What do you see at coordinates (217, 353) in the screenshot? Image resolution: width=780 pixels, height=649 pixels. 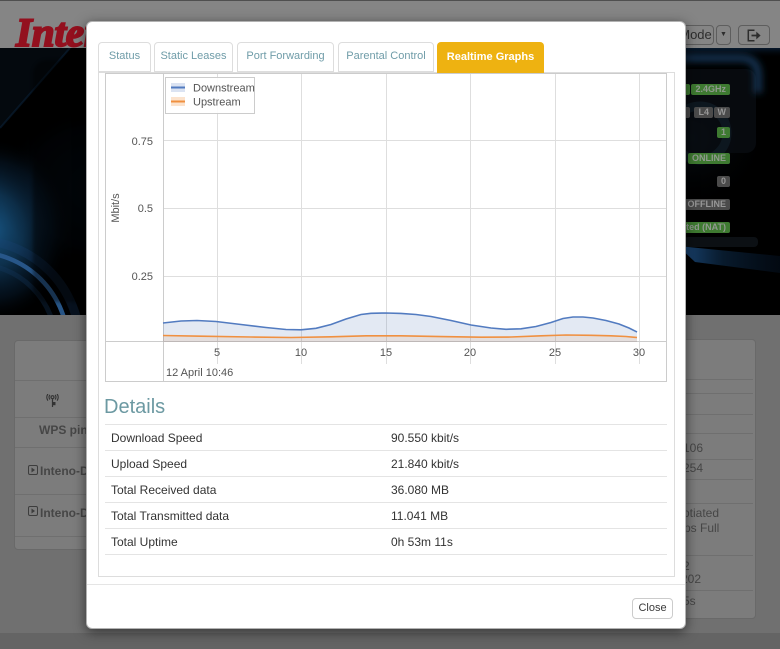 I see `svg-text: 5` at bounding box center [217, 353].